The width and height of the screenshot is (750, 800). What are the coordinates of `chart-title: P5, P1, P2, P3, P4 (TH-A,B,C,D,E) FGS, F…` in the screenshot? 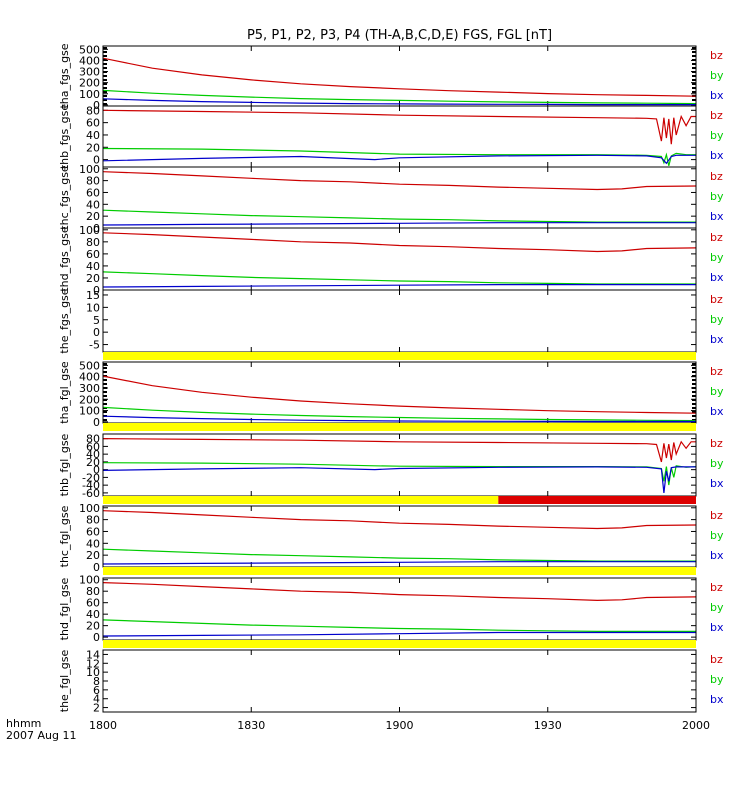 It's located at (399, 35).